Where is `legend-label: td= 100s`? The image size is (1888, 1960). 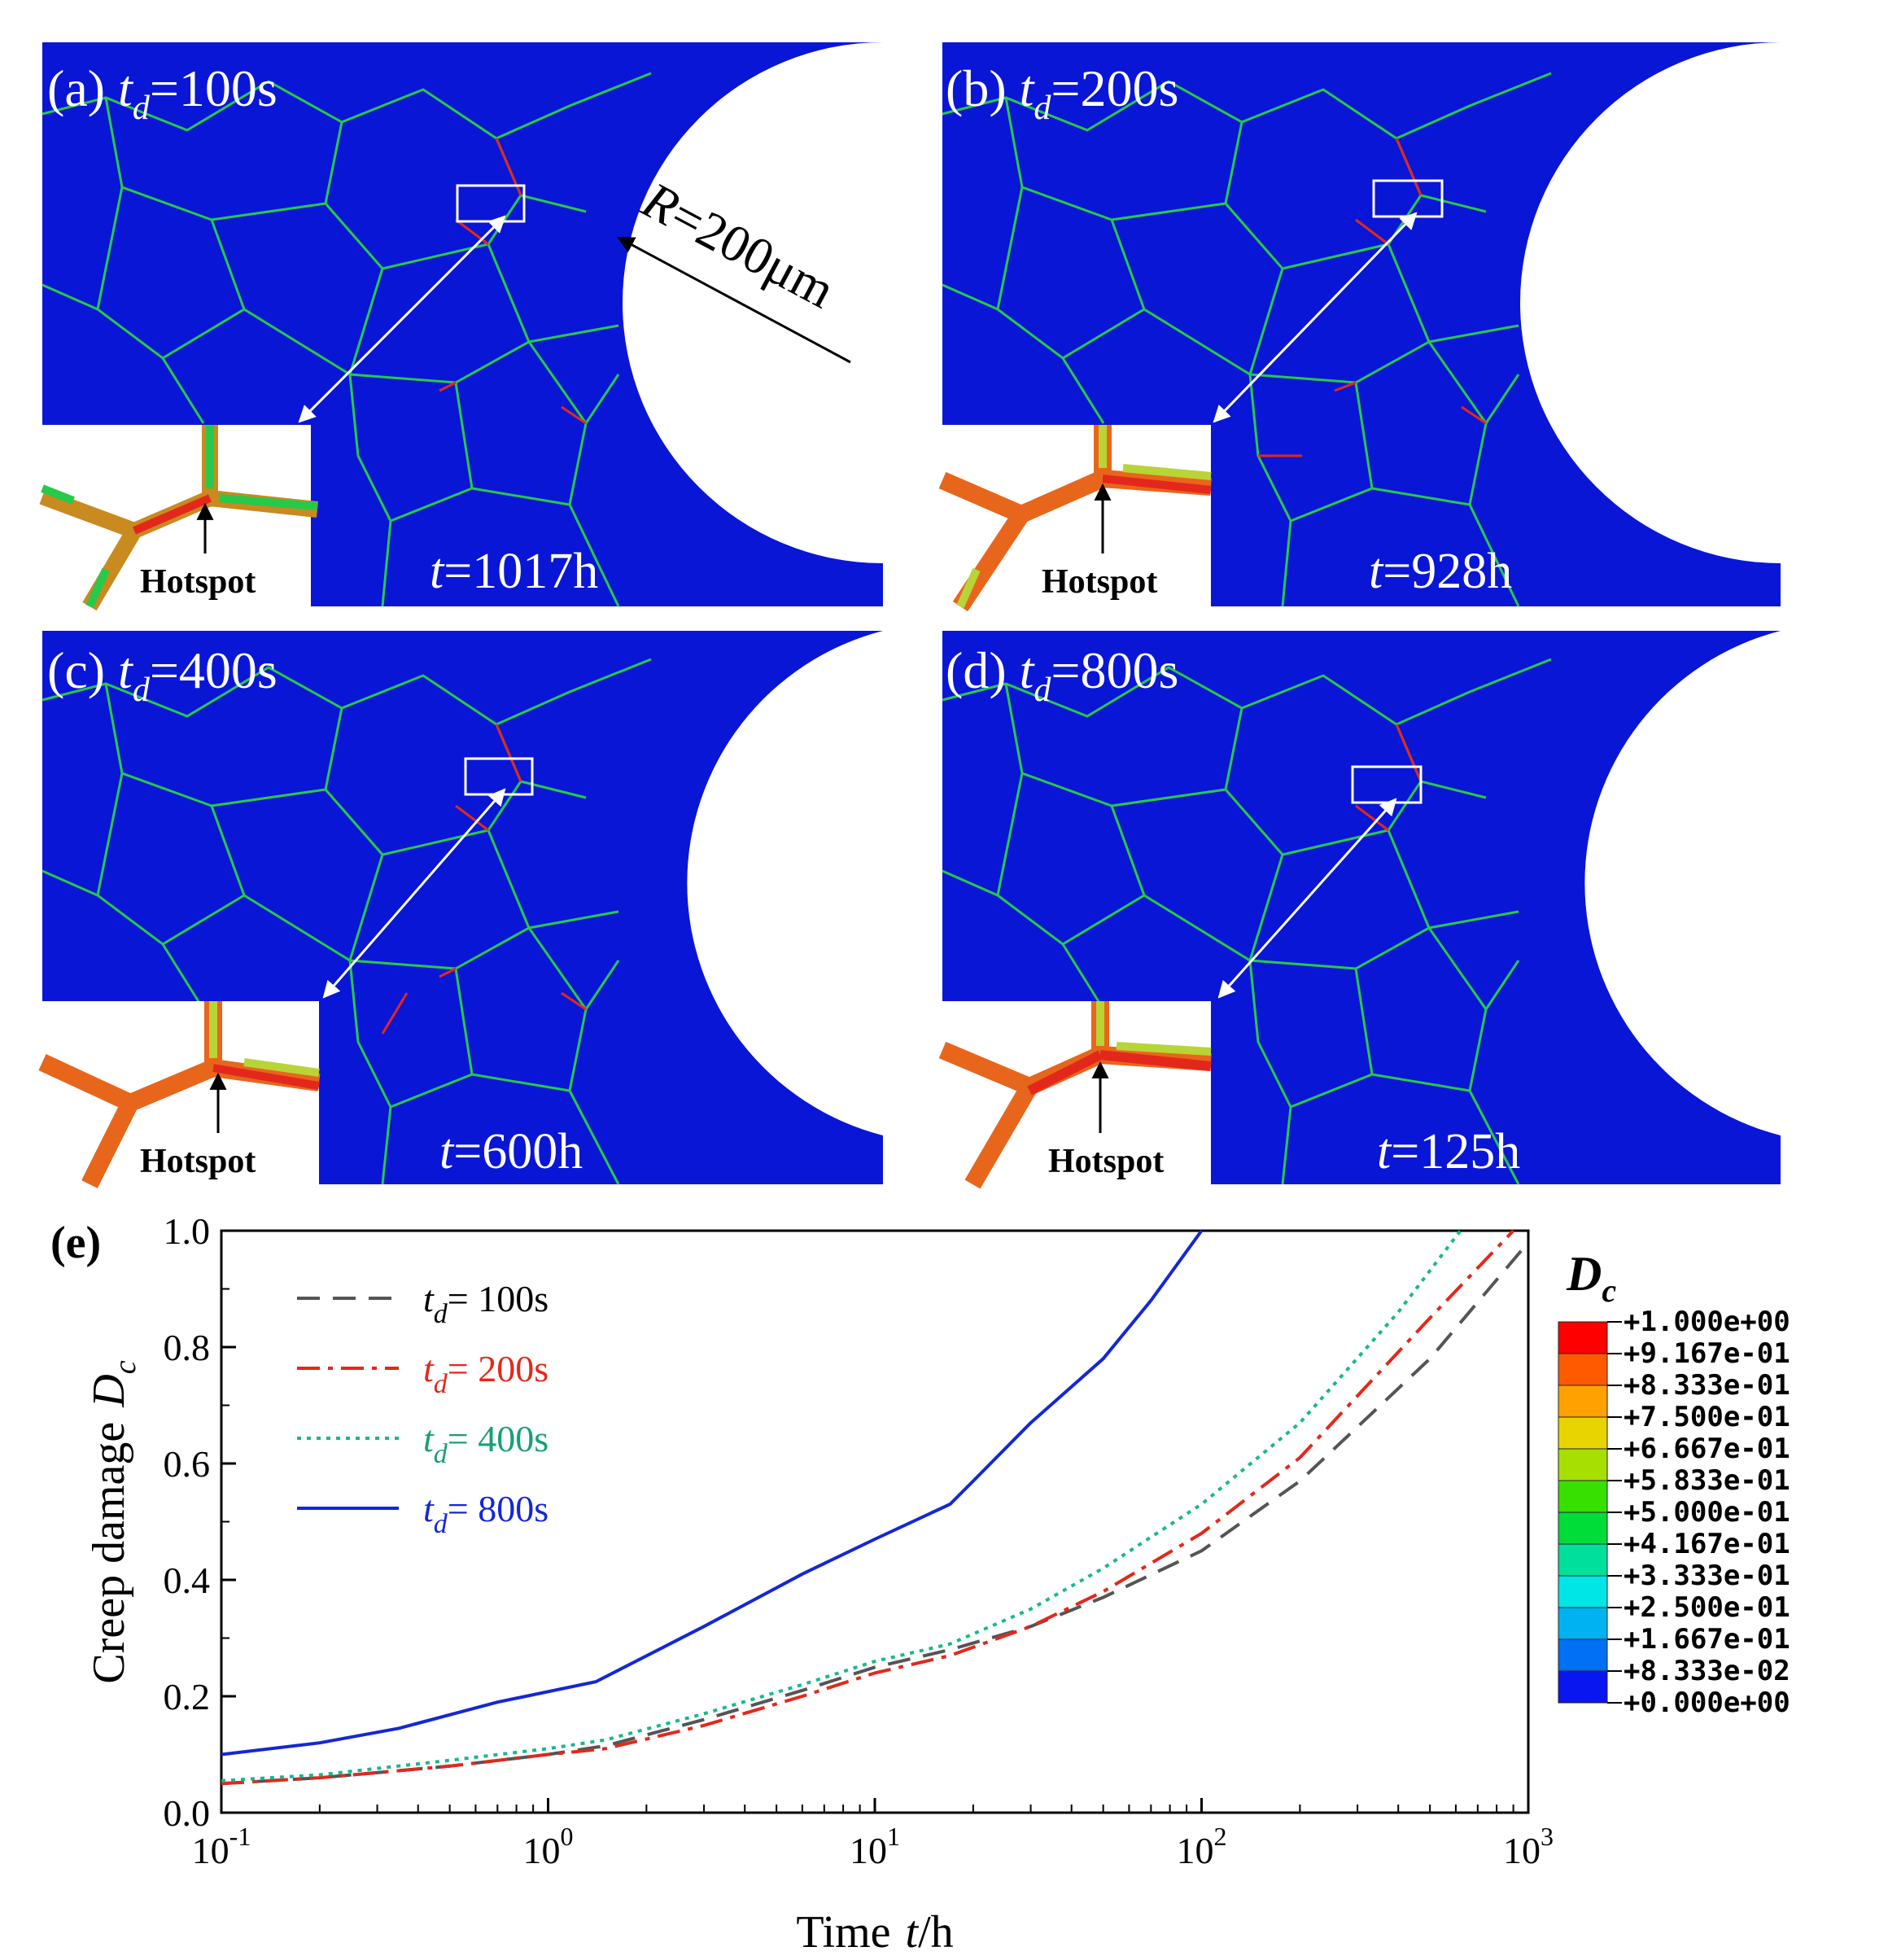
legend-label: td= 100s is located at coordinates (485, 1304).